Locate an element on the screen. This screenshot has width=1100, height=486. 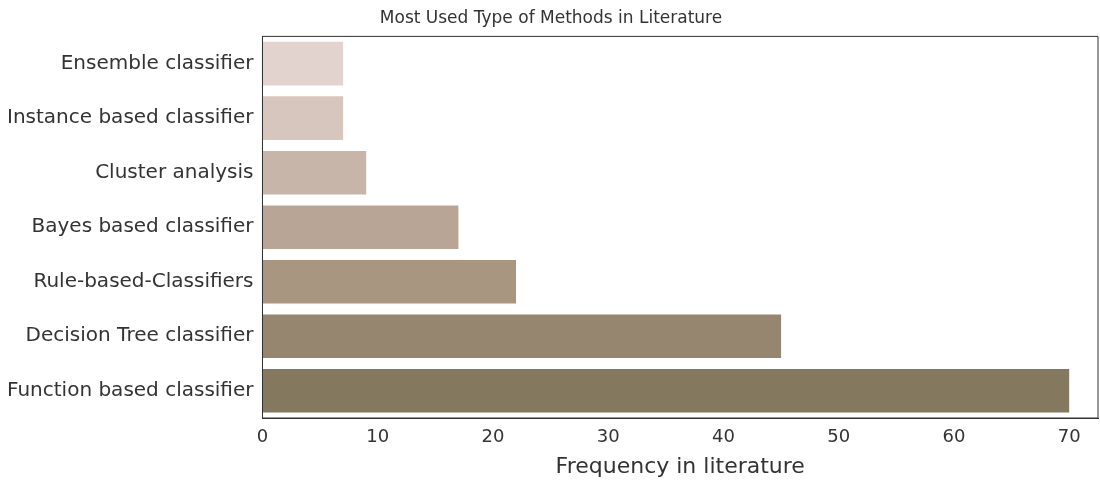
y-tick-label: Bayes based classifier is located at coordinates (143, 225).